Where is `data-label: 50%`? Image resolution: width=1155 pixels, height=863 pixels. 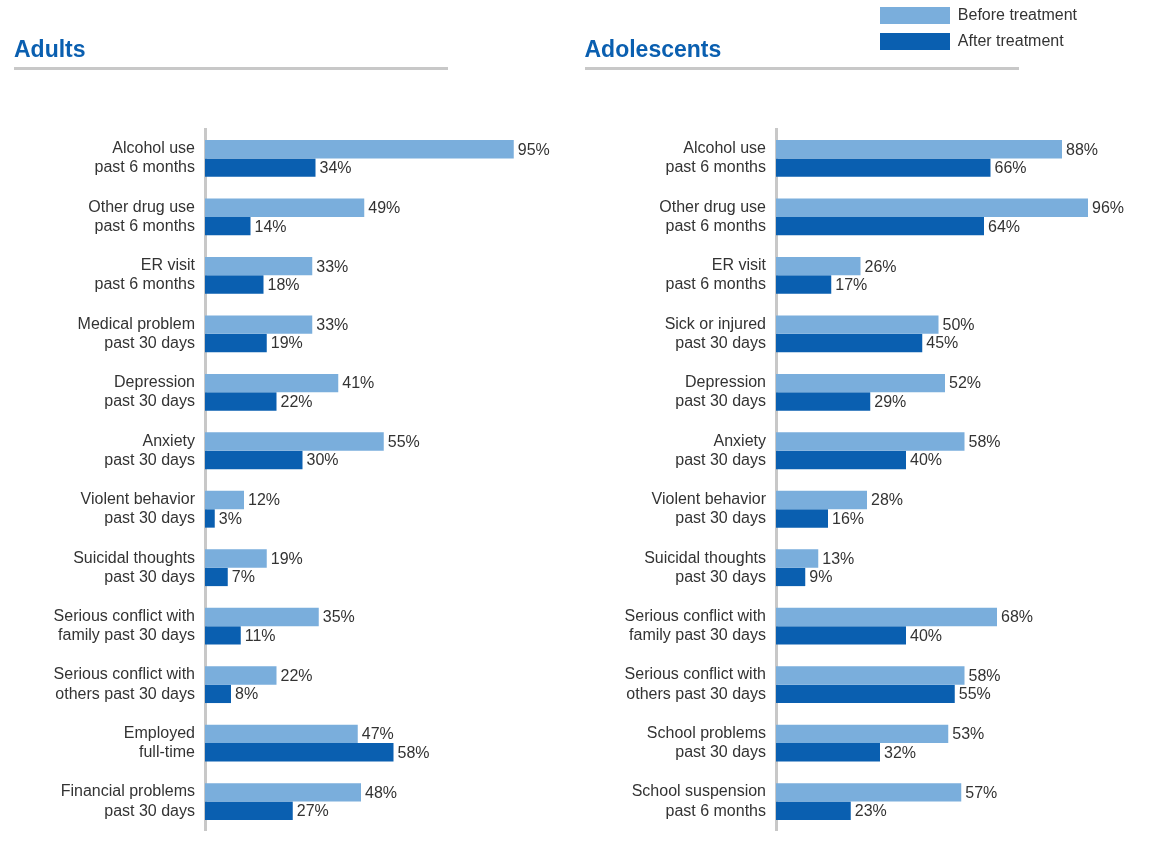
data-label: 50% is located at coordinates (958, 325).